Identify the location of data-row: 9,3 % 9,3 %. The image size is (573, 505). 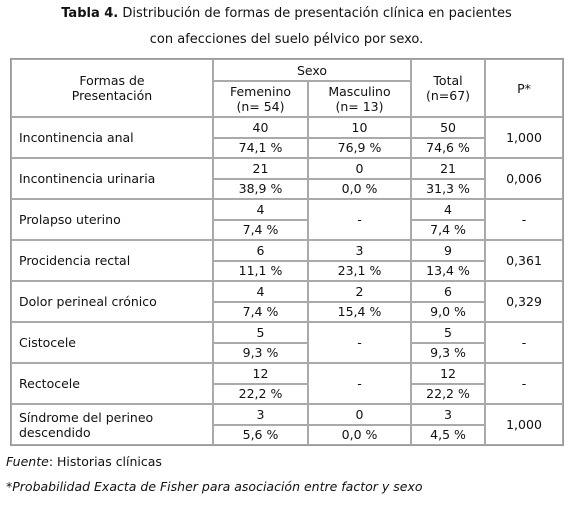
(287, 352).